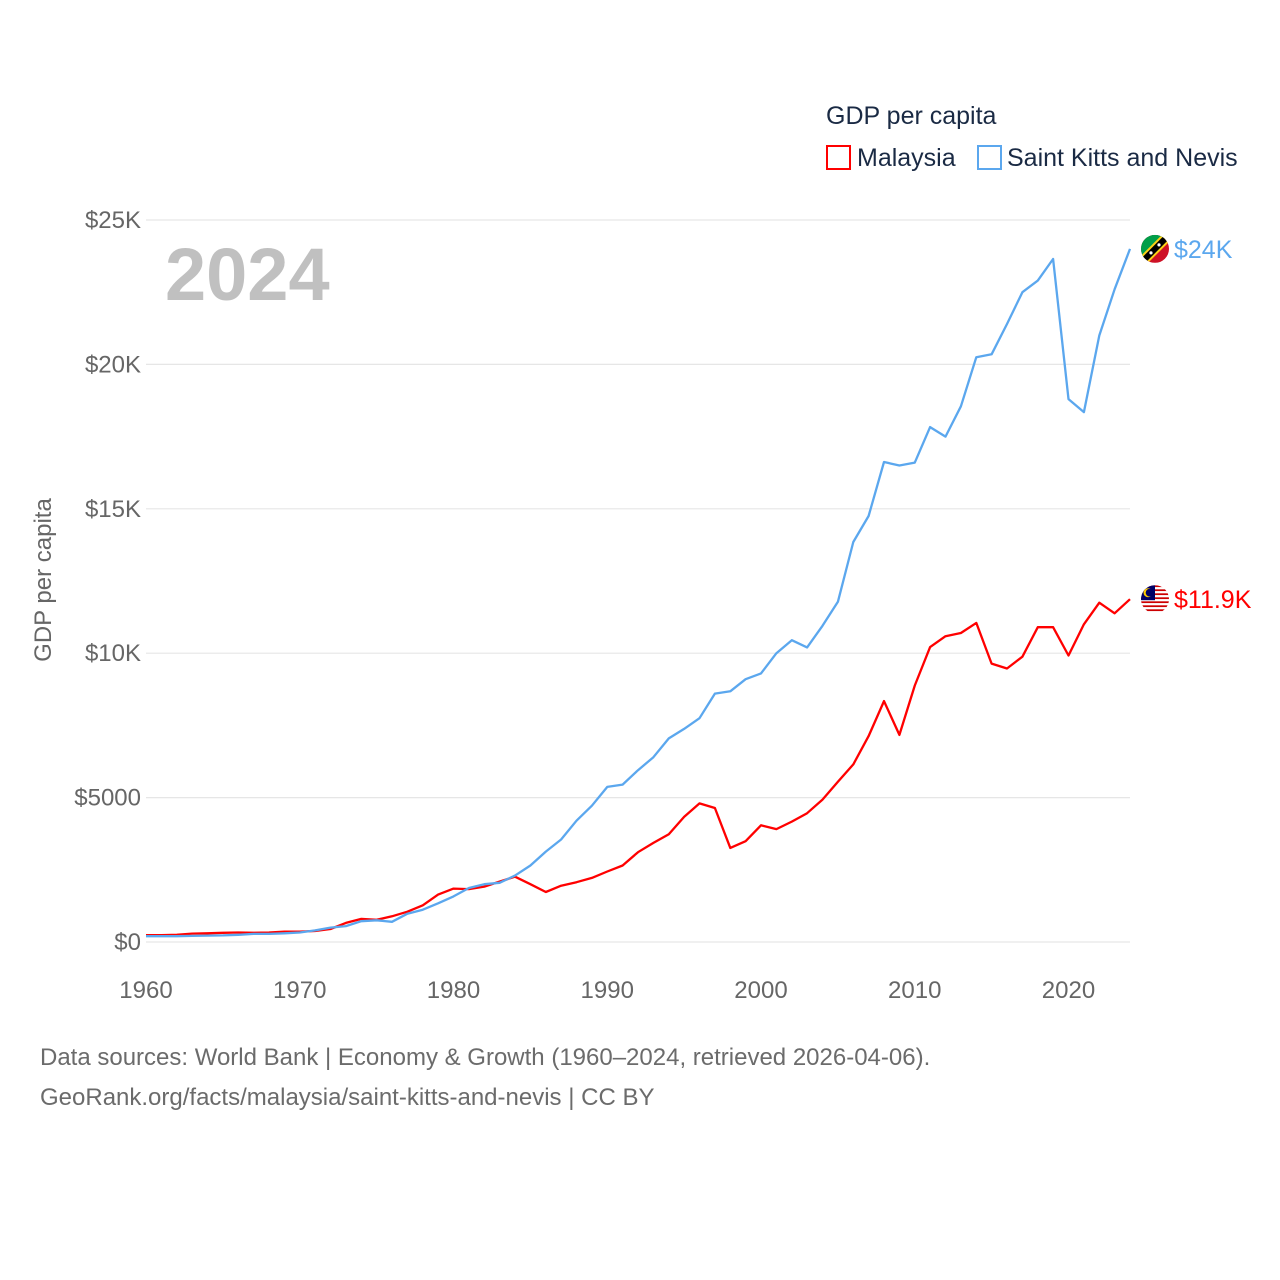 The width and height of the screenshot is (1280, 1280). What do you see at coordinates (127, 942) in the screenshot?
I see `y-tick-label: $0` at bounding box center [127, 942].